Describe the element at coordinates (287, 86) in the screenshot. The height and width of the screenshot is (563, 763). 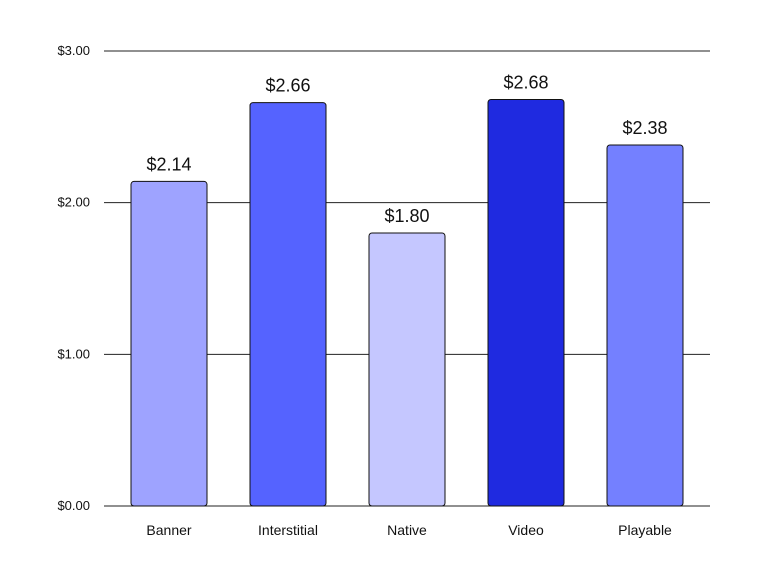
I see `bar-value-label: $2.66` at that location.